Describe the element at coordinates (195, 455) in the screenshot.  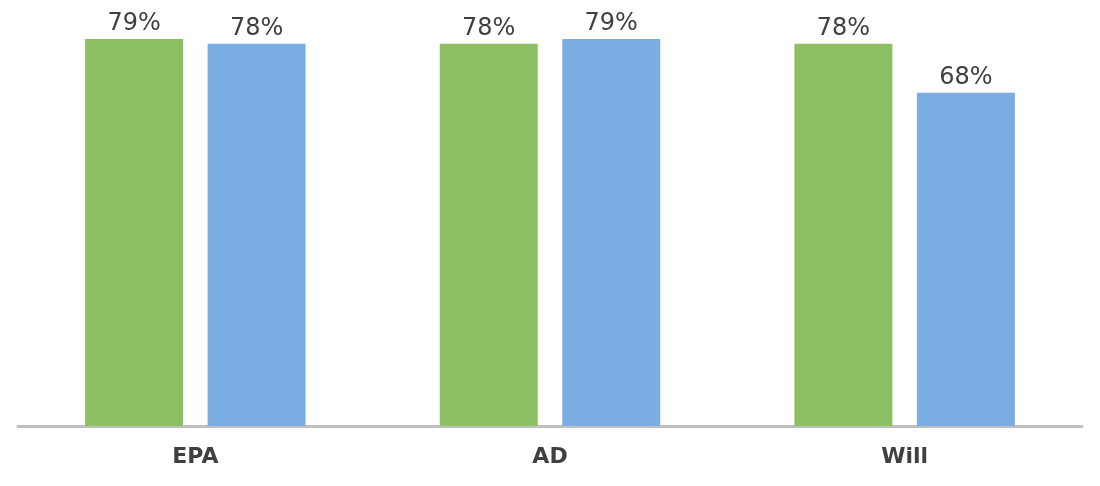
I see `x-tick-label: EPA` at that location.